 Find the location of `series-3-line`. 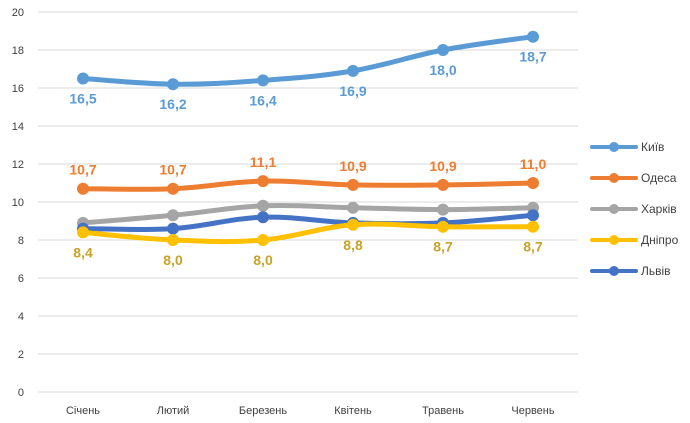

series-3-line is located at coordinates (308, 233).